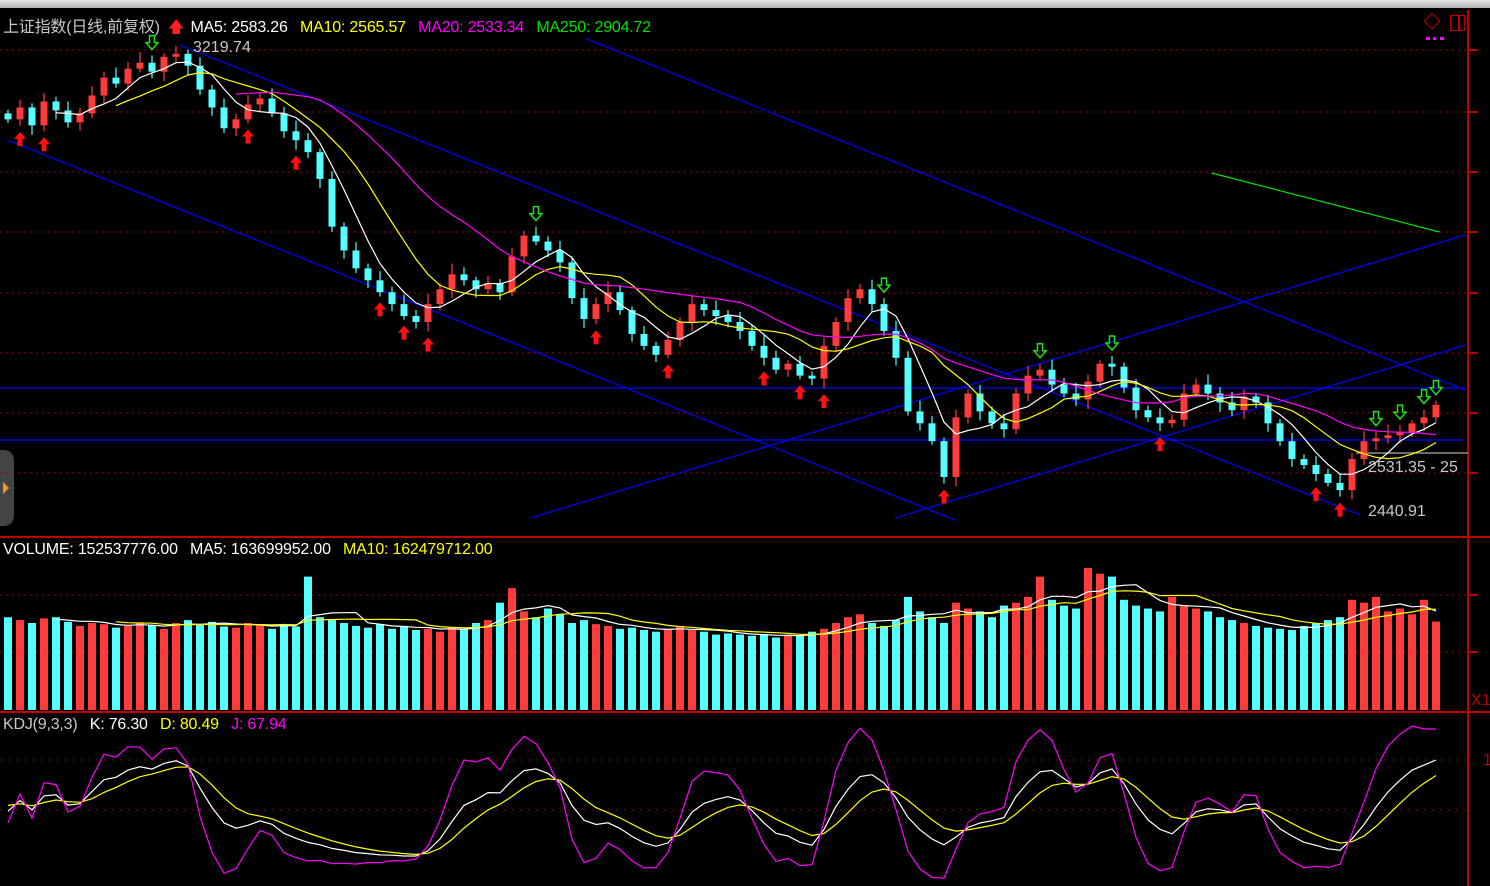  Describe the element at coordinates (1179, 431) in the screenshot. I see `trendline` at that location.